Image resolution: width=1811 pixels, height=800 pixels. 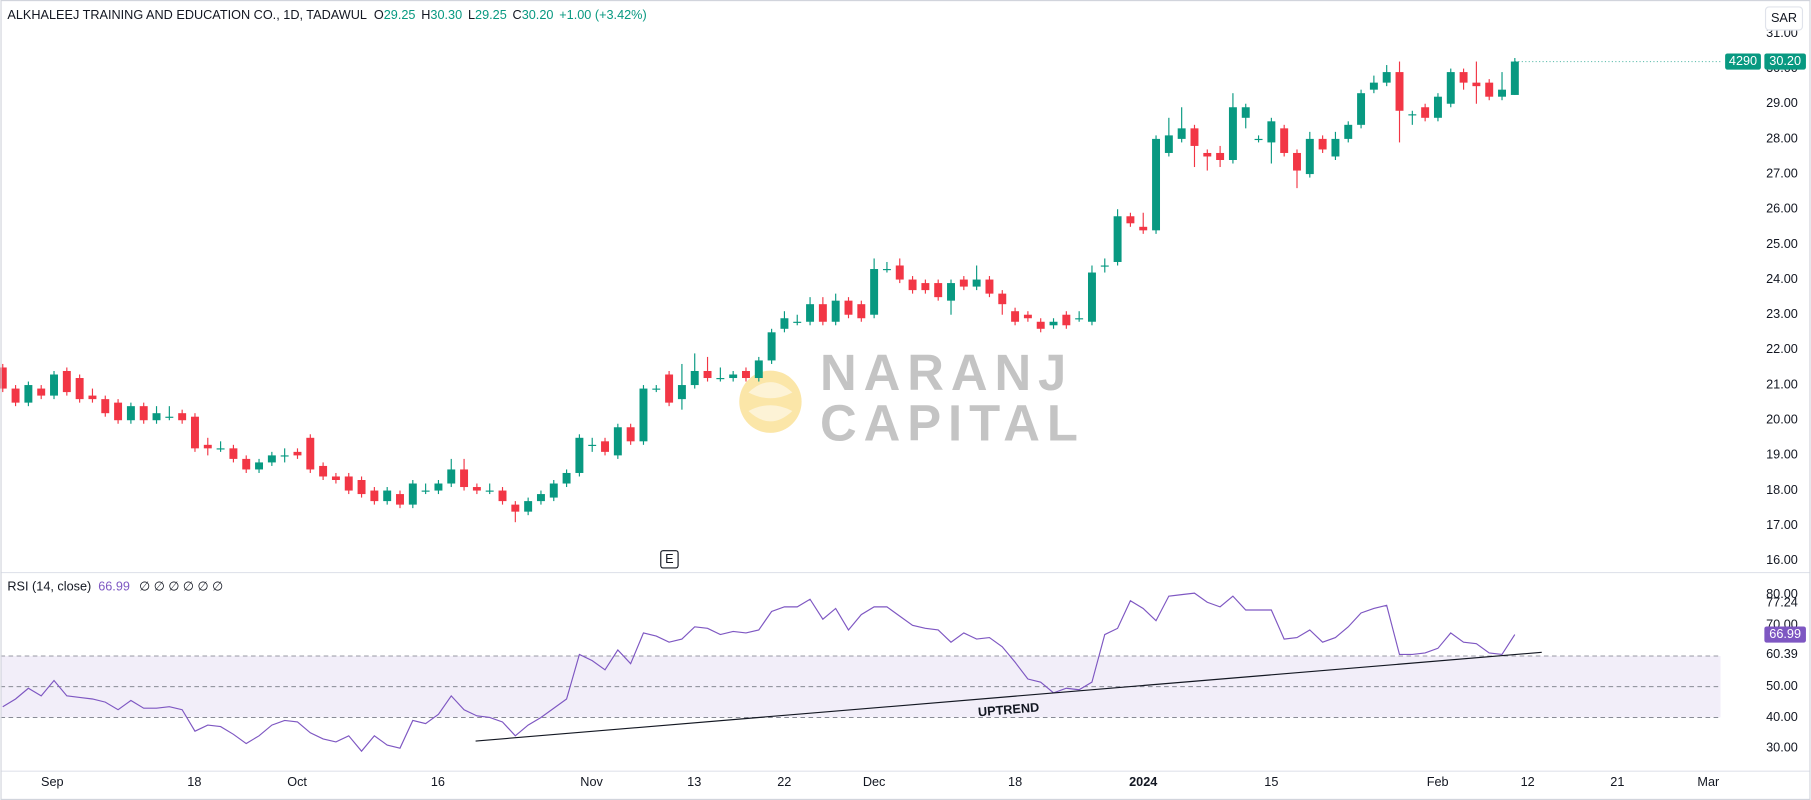 What do you see at coordinates (517, 16) in the screenshot?
I see `ohlc-key: C` at bounding box center [517, 16].